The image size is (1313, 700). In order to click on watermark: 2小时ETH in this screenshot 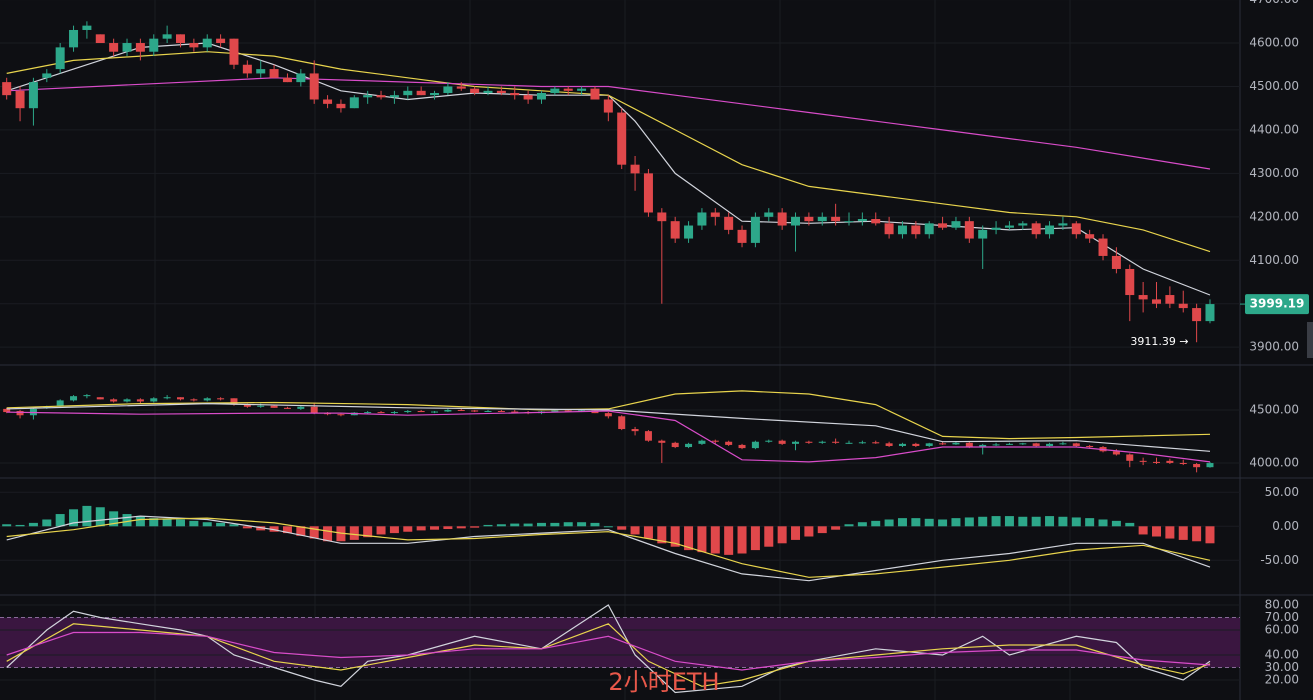, I will do `click(663, 682)`.